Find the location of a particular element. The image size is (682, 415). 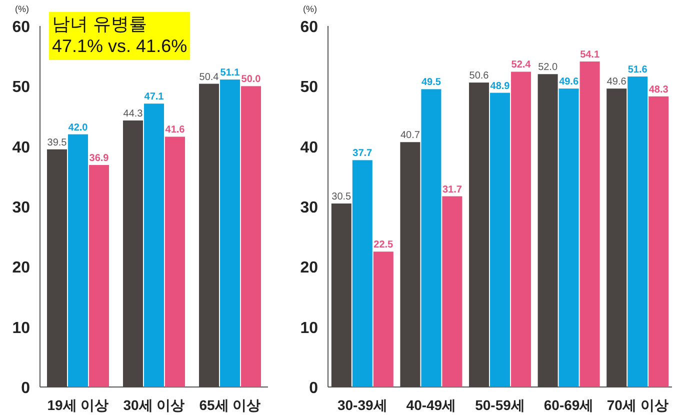

data-label: 31.7 is located at coordinates (452, 190).